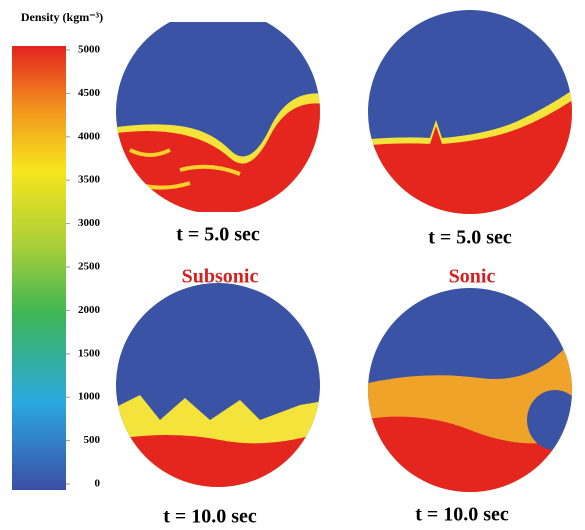 The image size is (585, 530). What do you see at coordinates (89, 93) in the screenshot?
I see `tick-label: 4500` at bounding box center [89, 93].